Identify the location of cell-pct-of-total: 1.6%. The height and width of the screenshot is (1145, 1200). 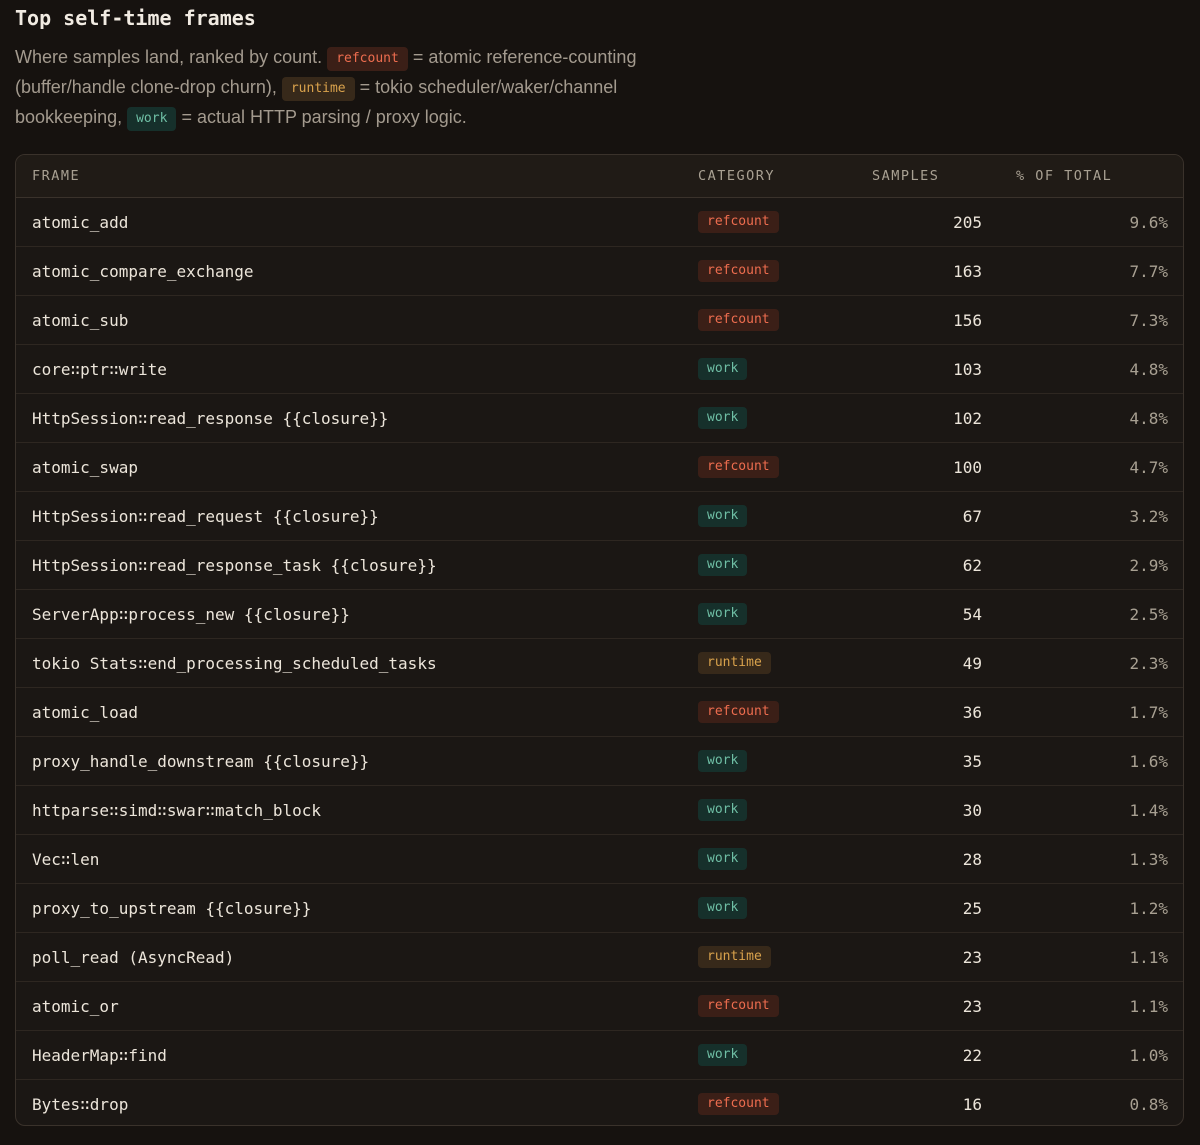
(1148, 761).